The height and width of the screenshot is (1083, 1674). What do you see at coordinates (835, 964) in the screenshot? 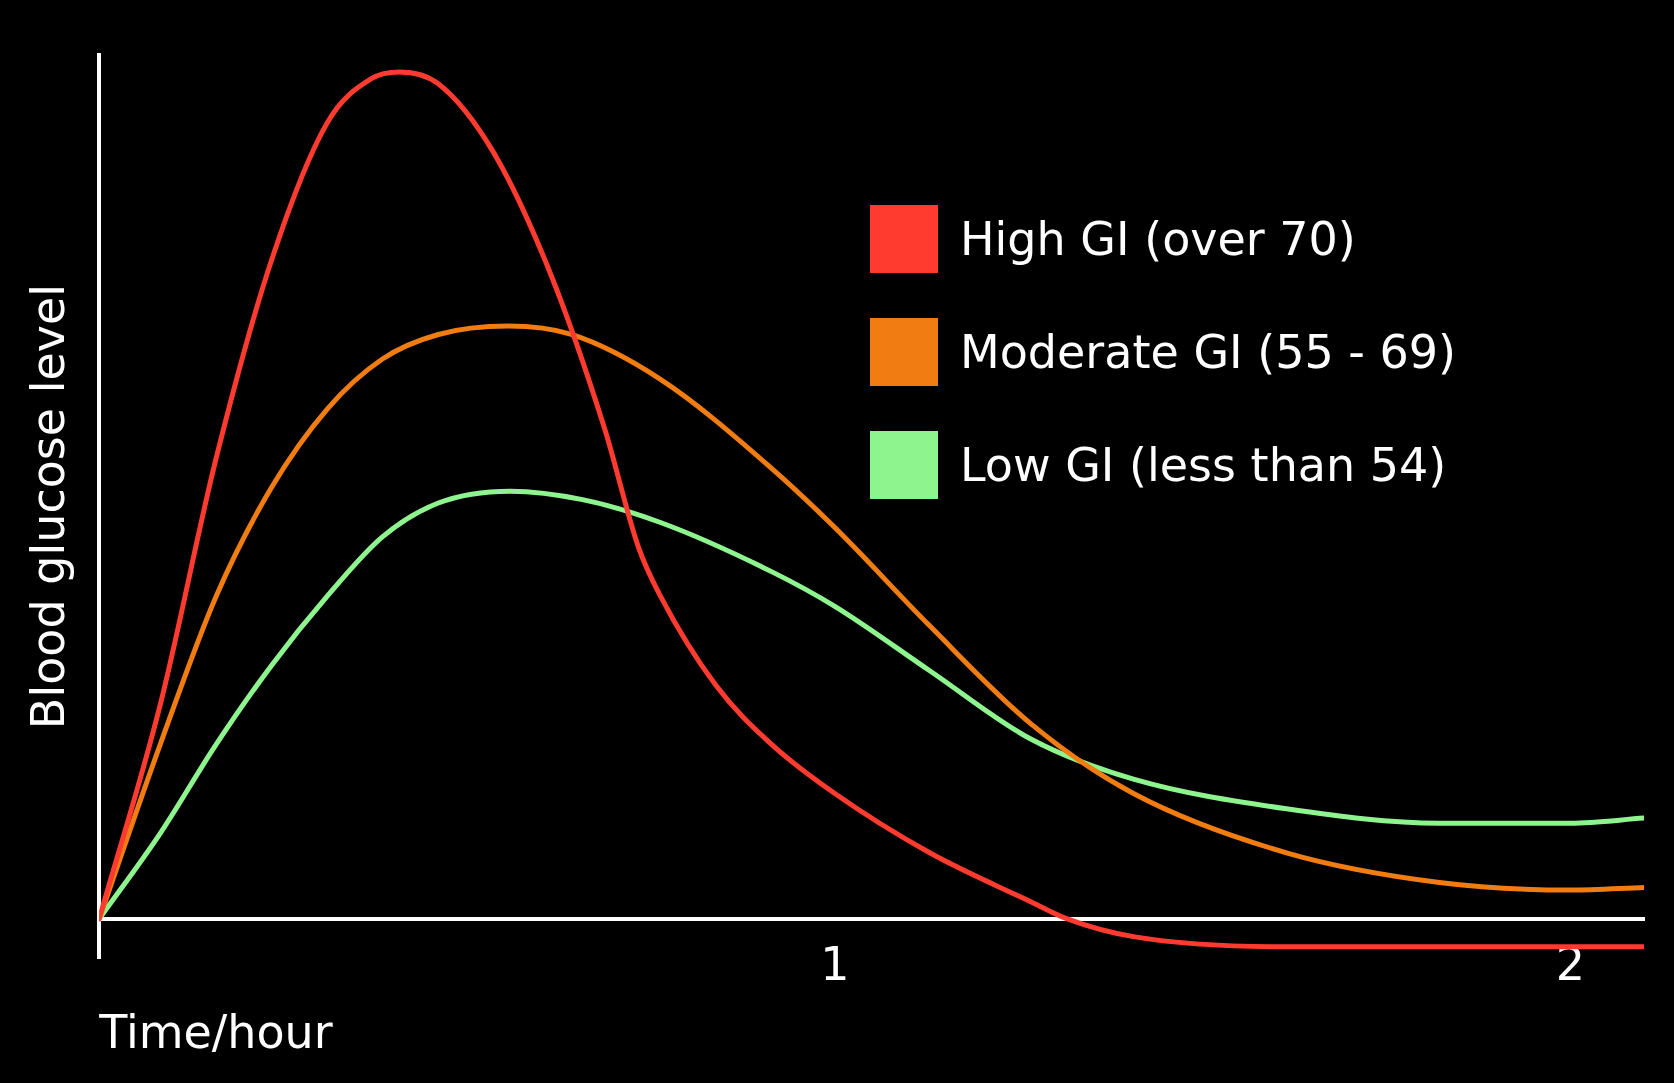
I see `x-tick-label: 1` at bounding box center [835, 964].